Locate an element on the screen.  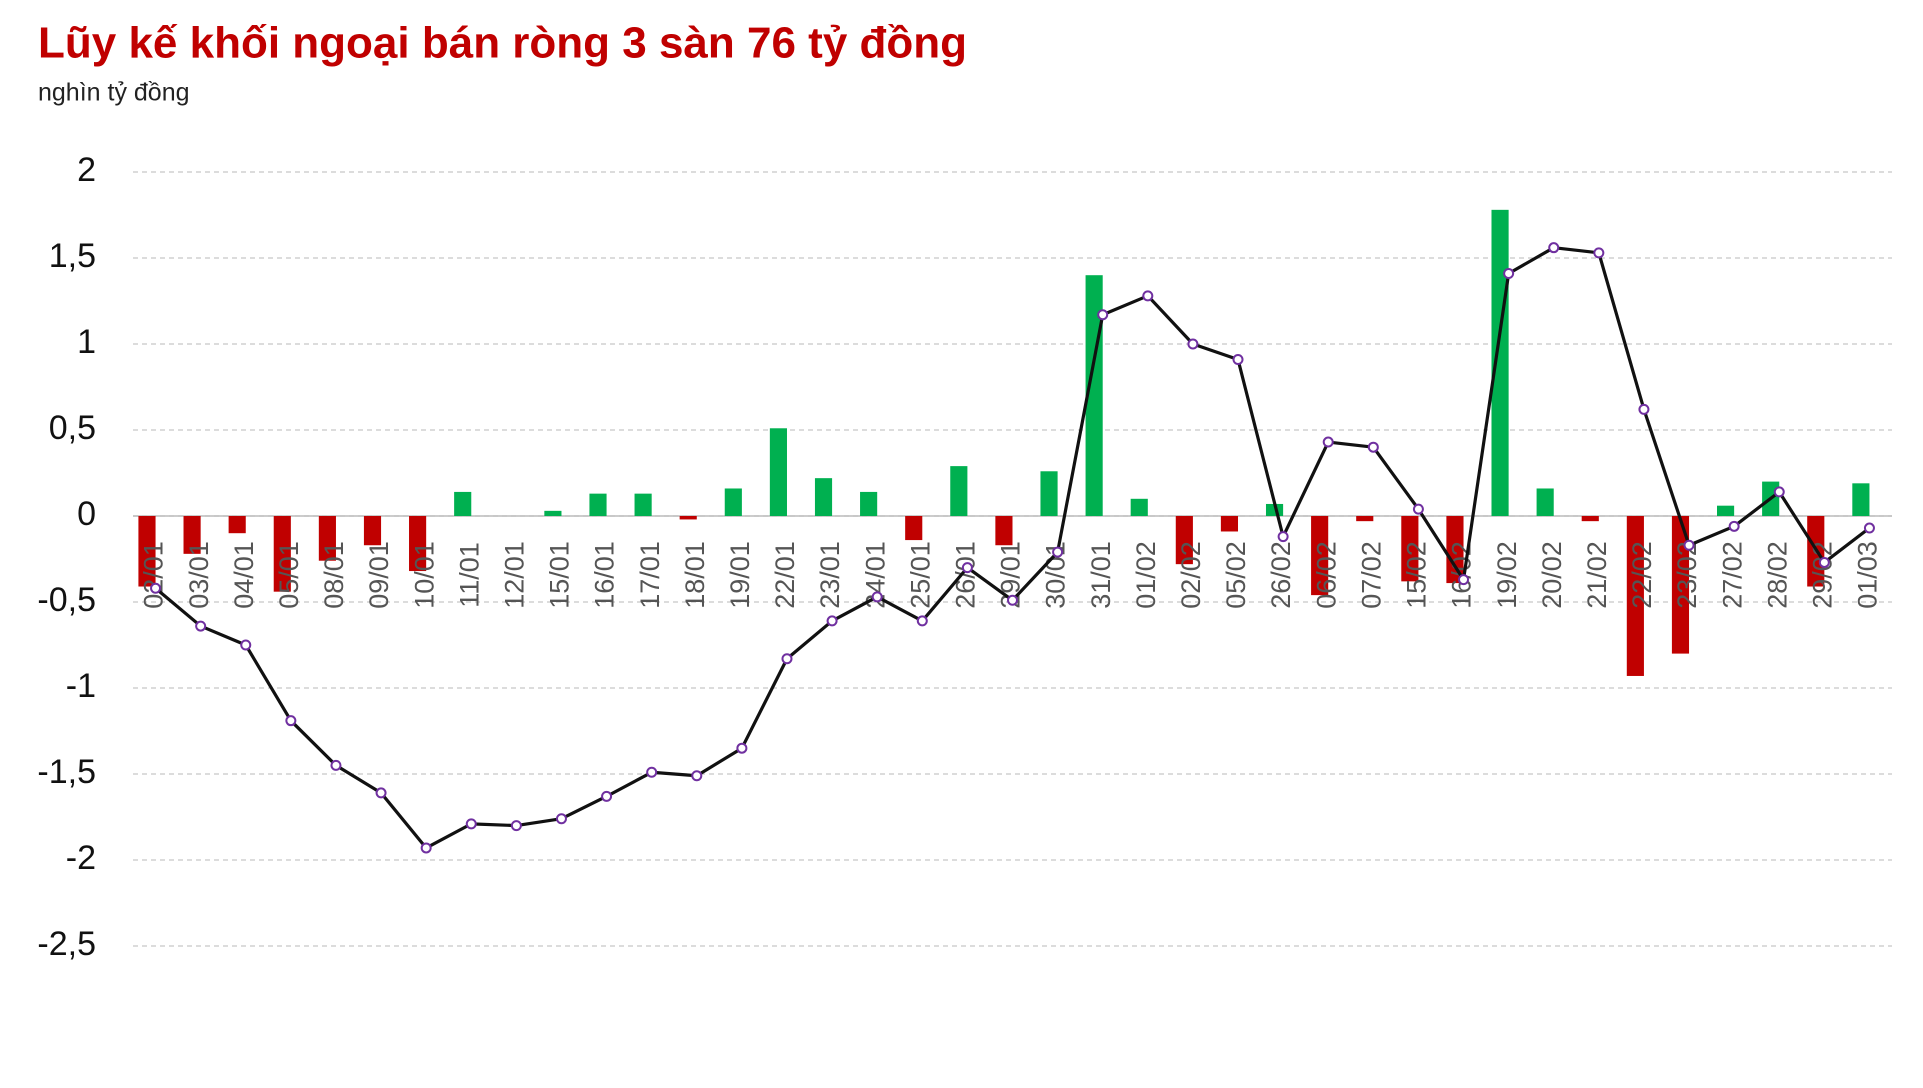
x-tick-label: 05/01 is located at coordinates (289, 575).